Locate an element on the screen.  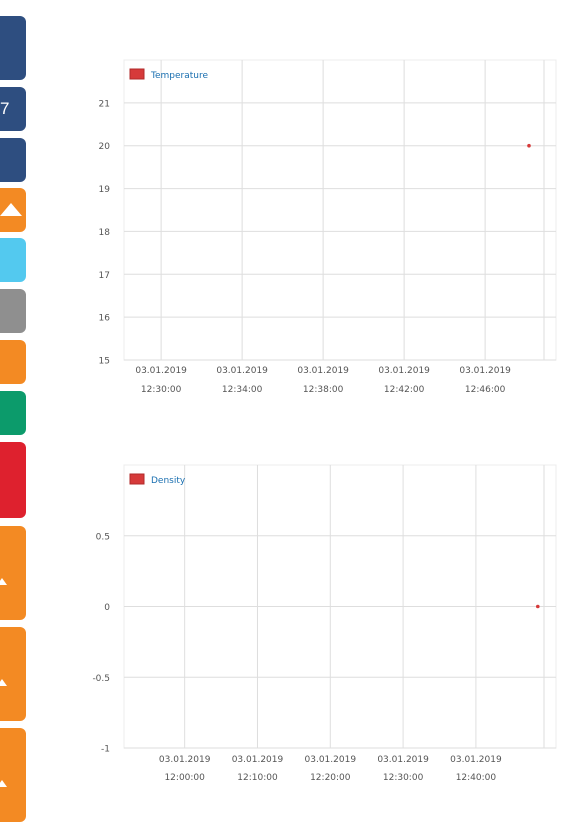
sidebar: 7 is located at coordinates (15, 417).